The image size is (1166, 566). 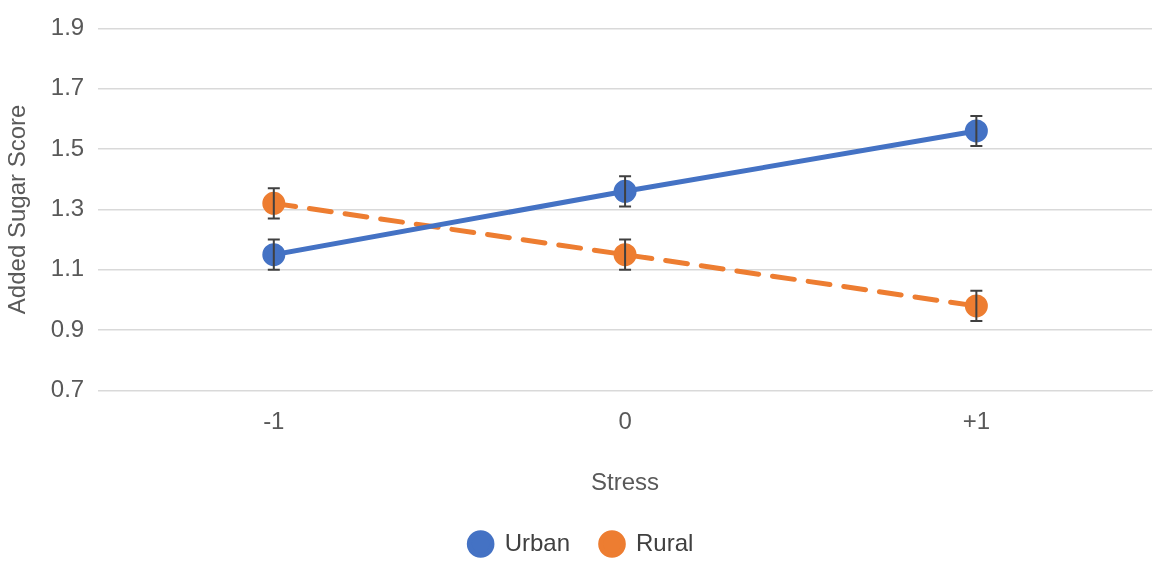 I want to click on y-tick-label: 1.1, so click(x=67, y=268).